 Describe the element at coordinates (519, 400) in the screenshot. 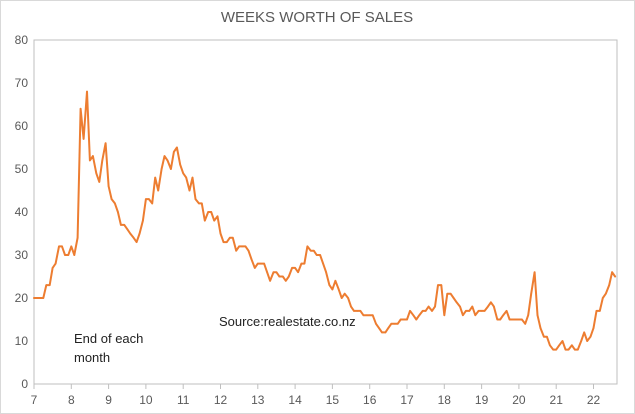

I see `x-tick-label: 20` at that location.